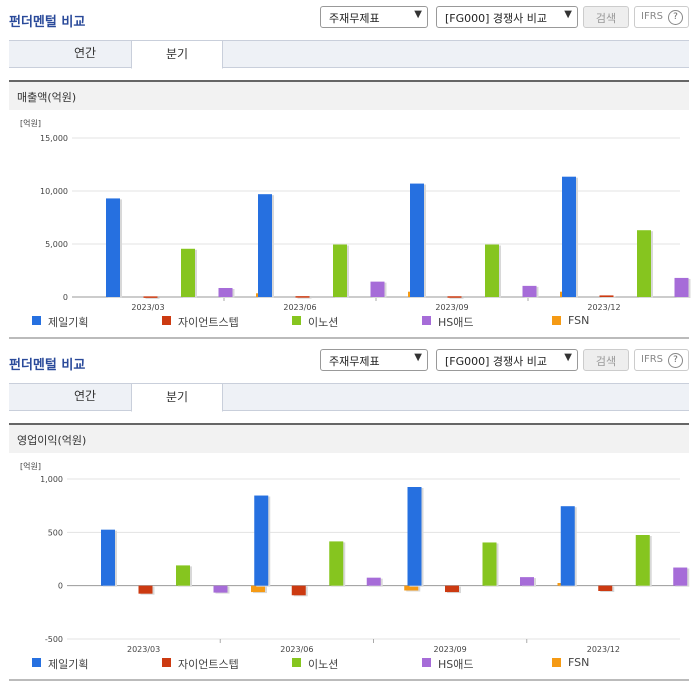  What do you see at coordinates (323, 322) in the screenshot?
I see `legend-label: 이노션` at bounding box center [323, 322].